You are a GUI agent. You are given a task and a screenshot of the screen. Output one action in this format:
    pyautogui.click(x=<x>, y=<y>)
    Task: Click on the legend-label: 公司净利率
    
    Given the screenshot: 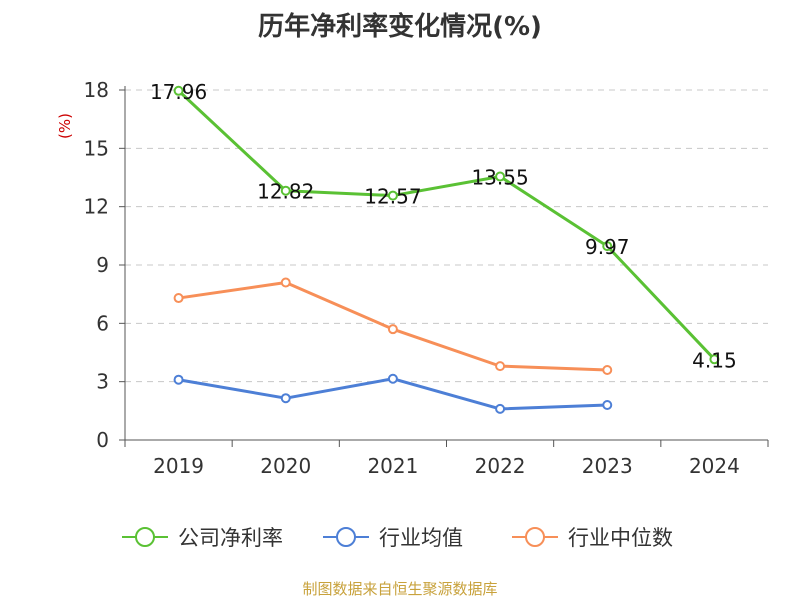 What is the action you would take?
    pyautogui.click(x=230, y=538)
    